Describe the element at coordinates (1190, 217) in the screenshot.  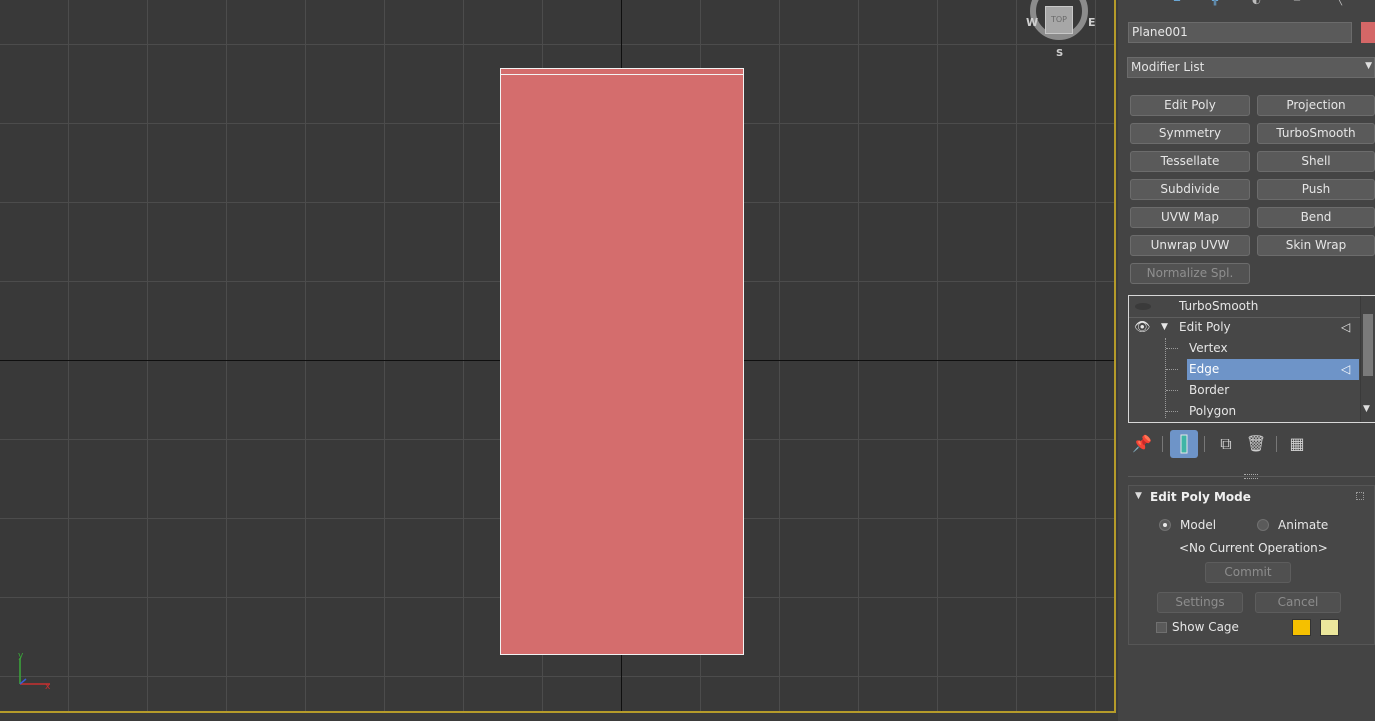
I see `uvw-map-button: UVW Map` at that location.